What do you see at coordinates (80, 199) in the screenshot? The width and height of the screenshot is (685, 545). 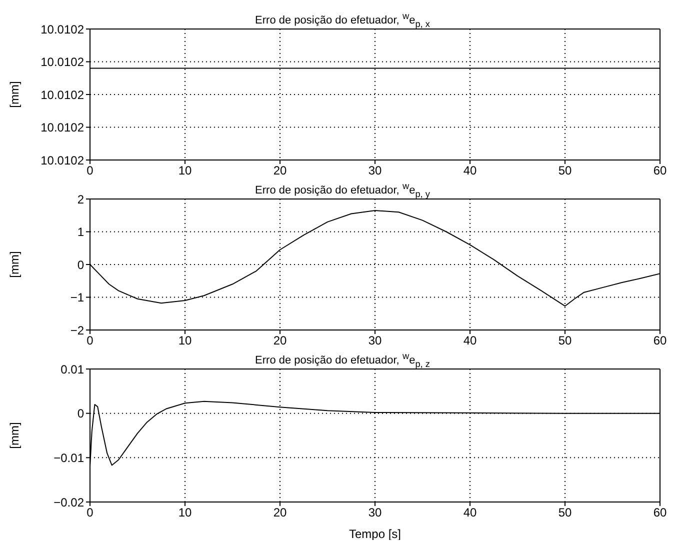 I see `y-tick-label: 2` at bounding box center [80, 199].